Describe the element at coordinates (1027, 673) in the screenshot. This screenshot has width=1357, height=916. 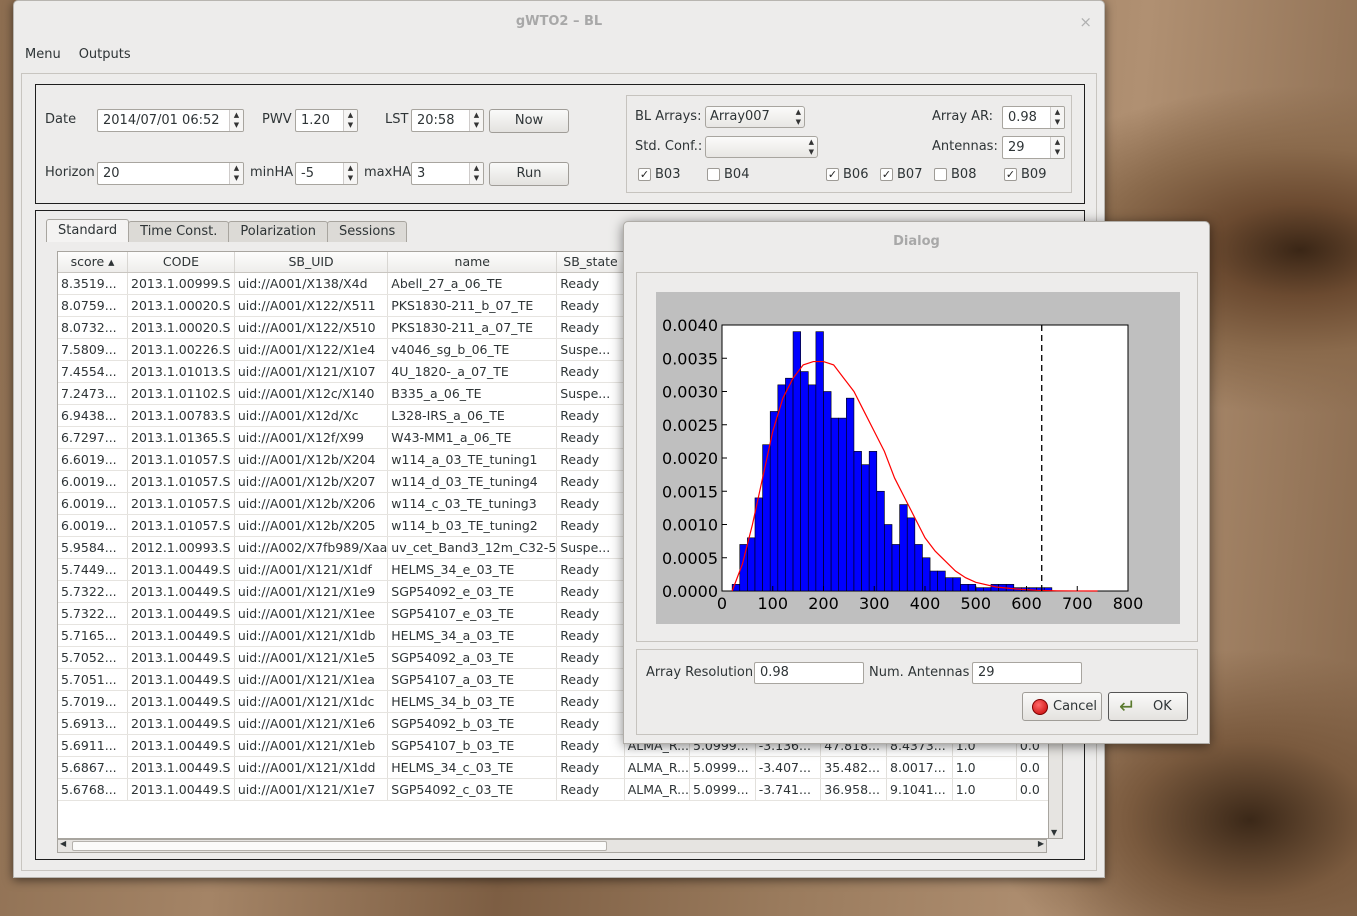
I see `num-antennas-field: 29` at that location.